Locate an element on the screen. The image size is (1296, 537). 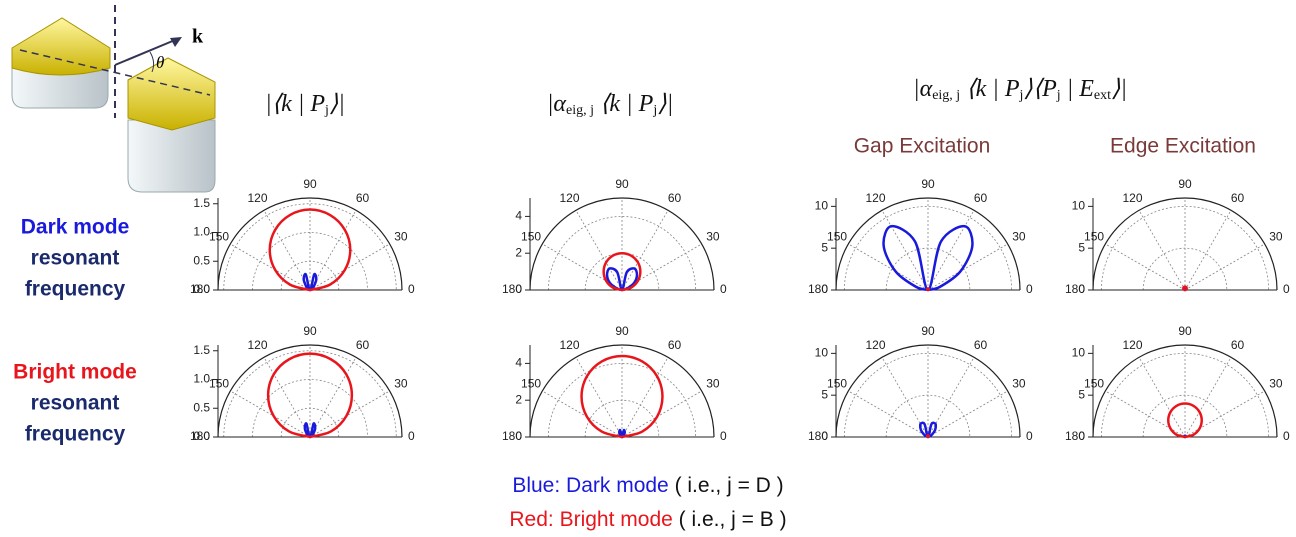
polar-chart: 0 5 10 0 30 60 90 120 150 180 is located at coordinates (1177, 383).